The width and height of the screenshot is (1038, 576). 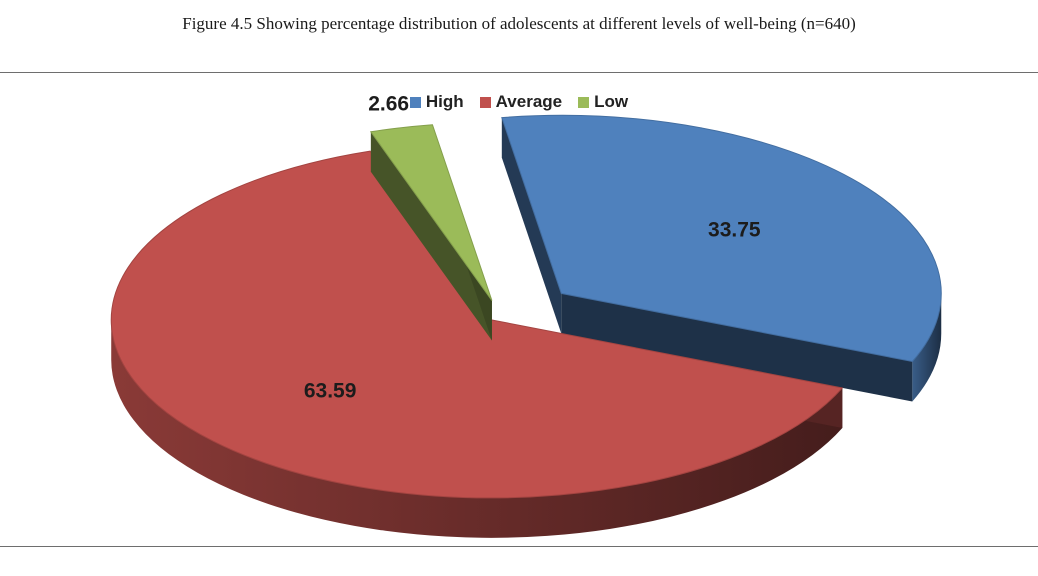 What do you see at coordinates (531, 225) in the screenshot?
I see `pie-face-start-high` at bounding box center [531, 225].